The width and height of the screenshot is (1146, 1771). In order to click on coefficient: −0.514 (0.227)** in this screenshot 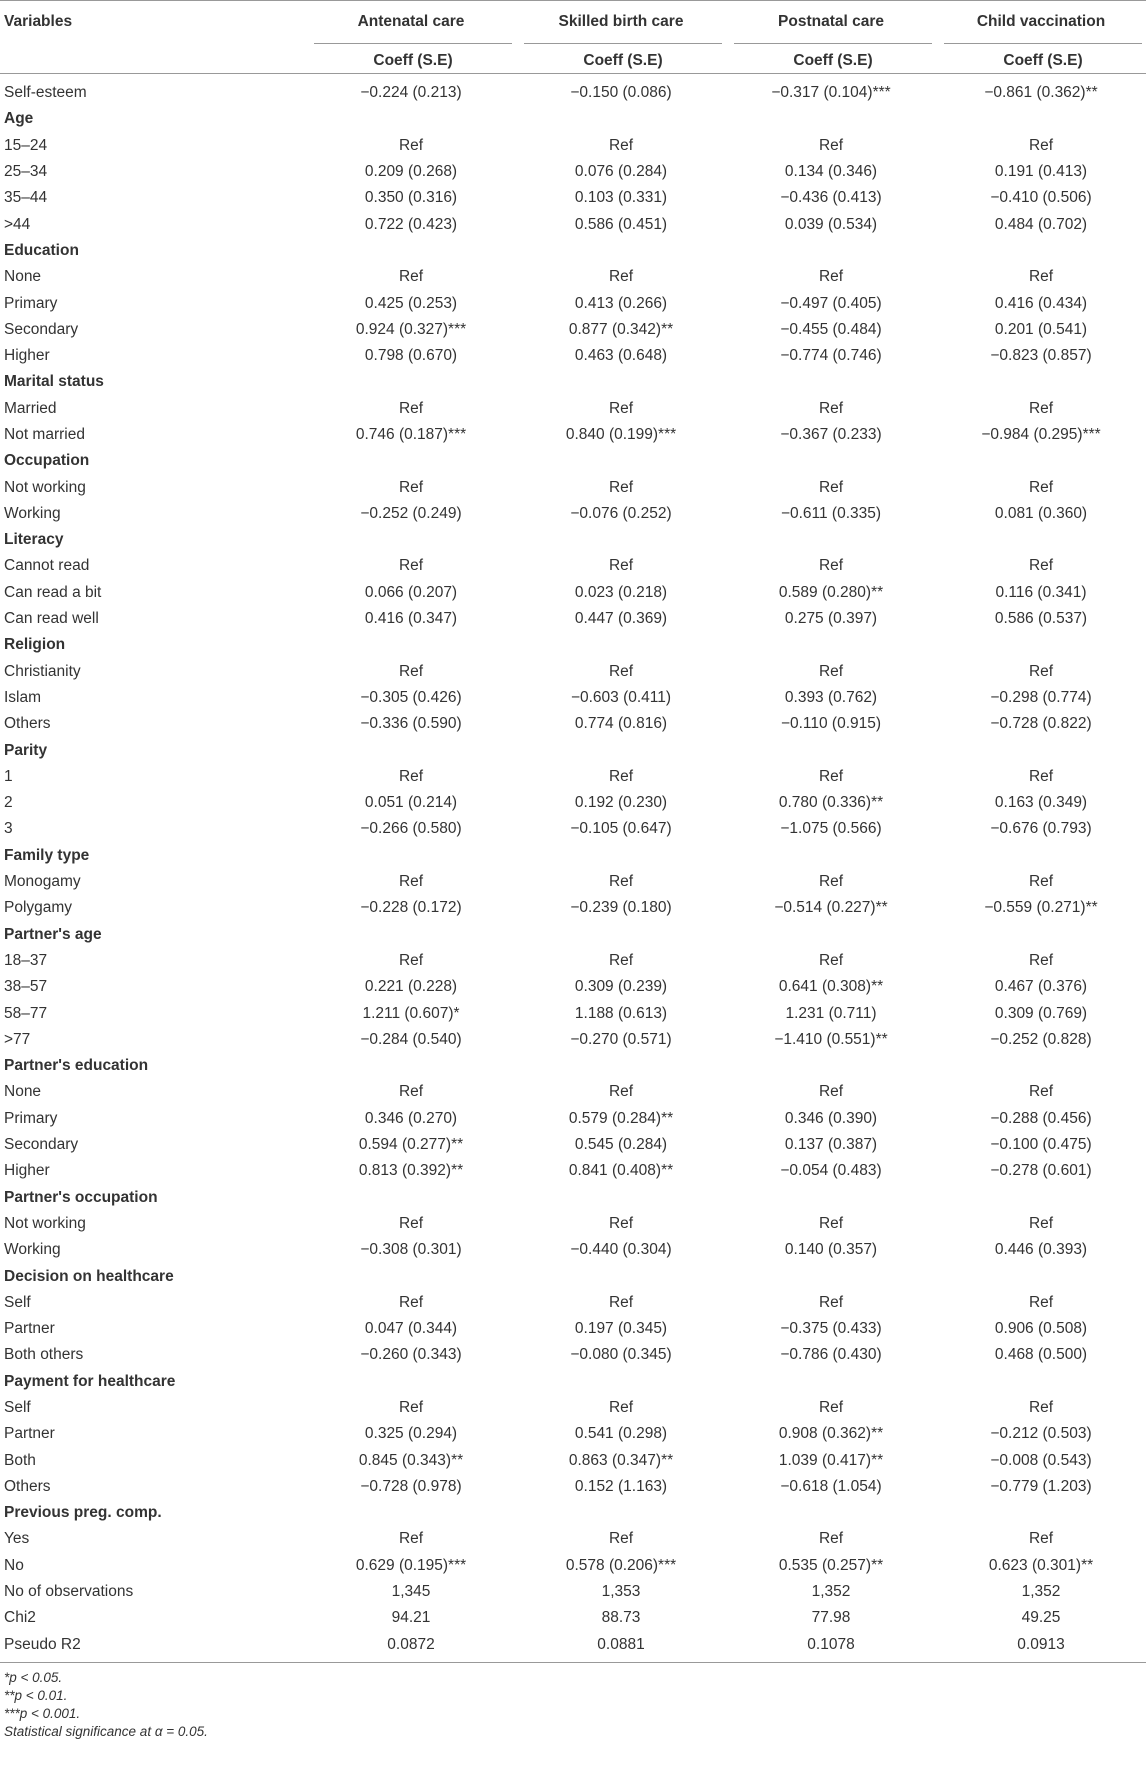, I will do `click(831, 908)`.